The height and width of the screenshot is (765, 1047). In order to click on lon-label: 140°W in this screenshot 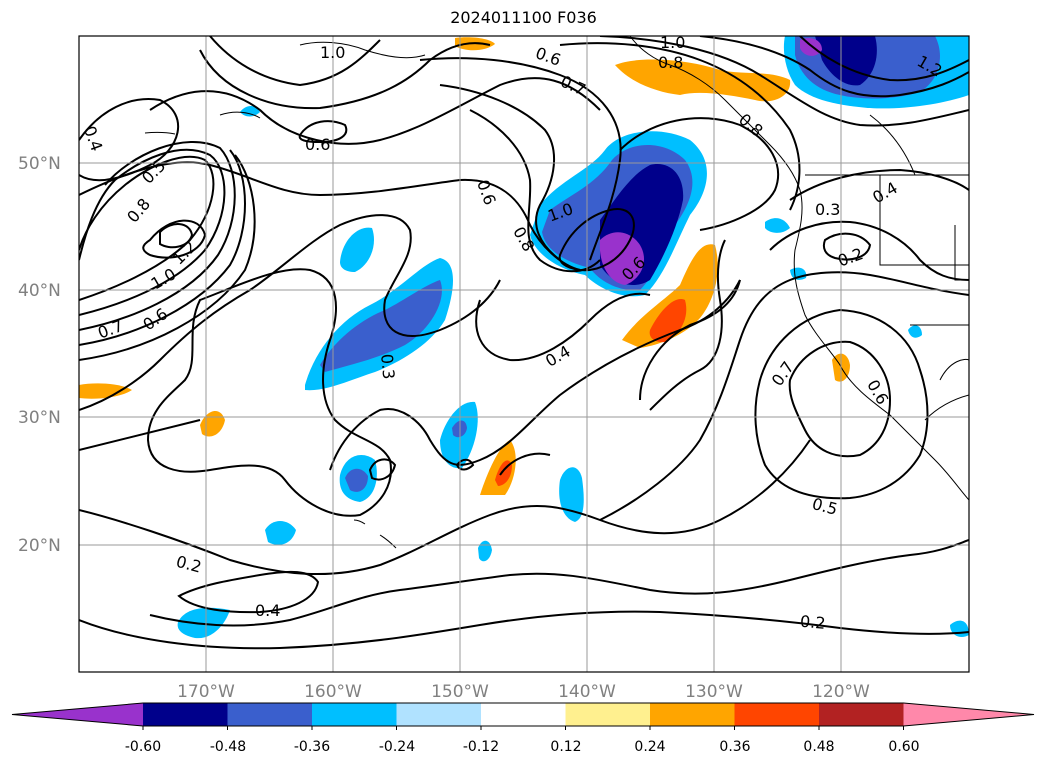, I will do `click(587, 692)`.